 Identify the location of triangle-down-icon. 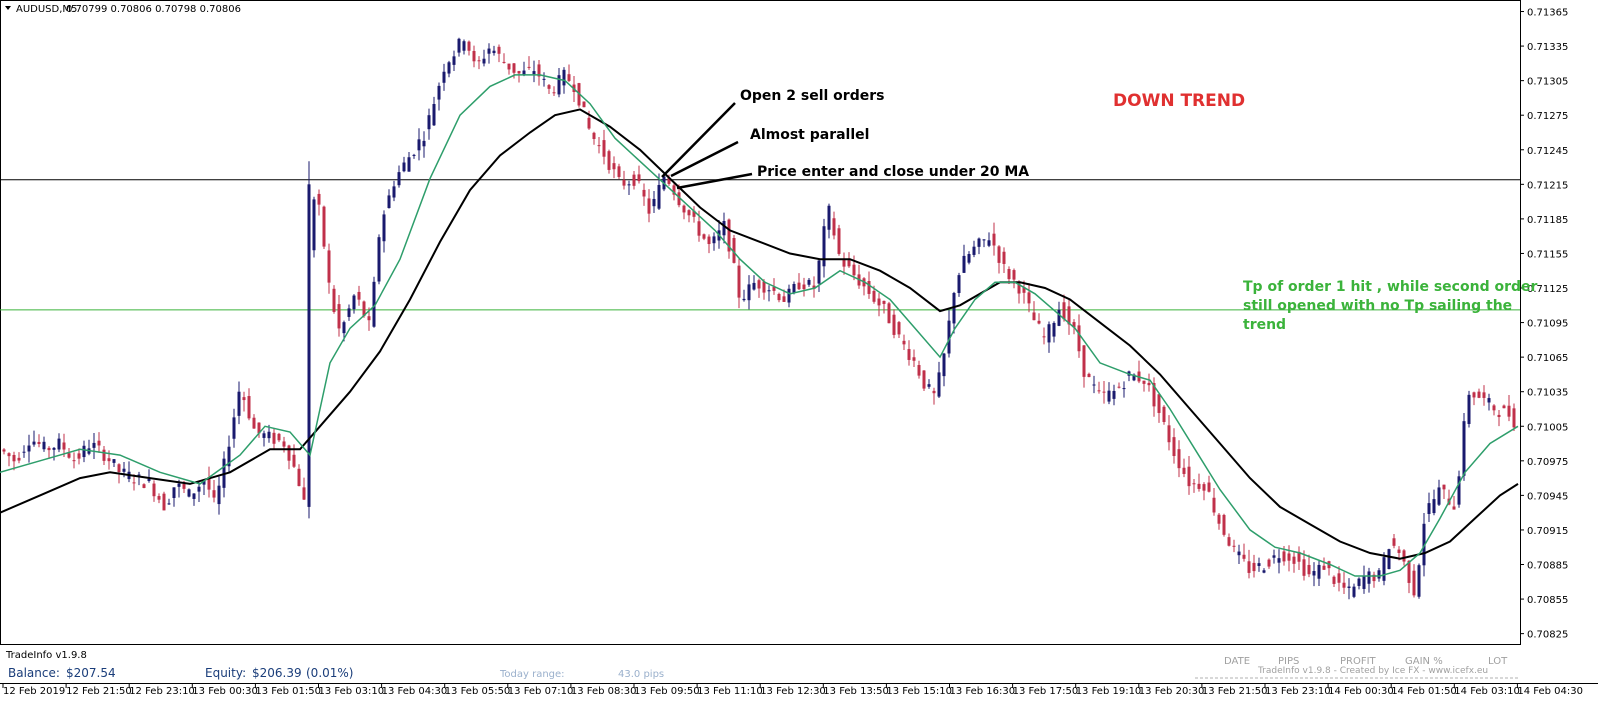
(8, 8).